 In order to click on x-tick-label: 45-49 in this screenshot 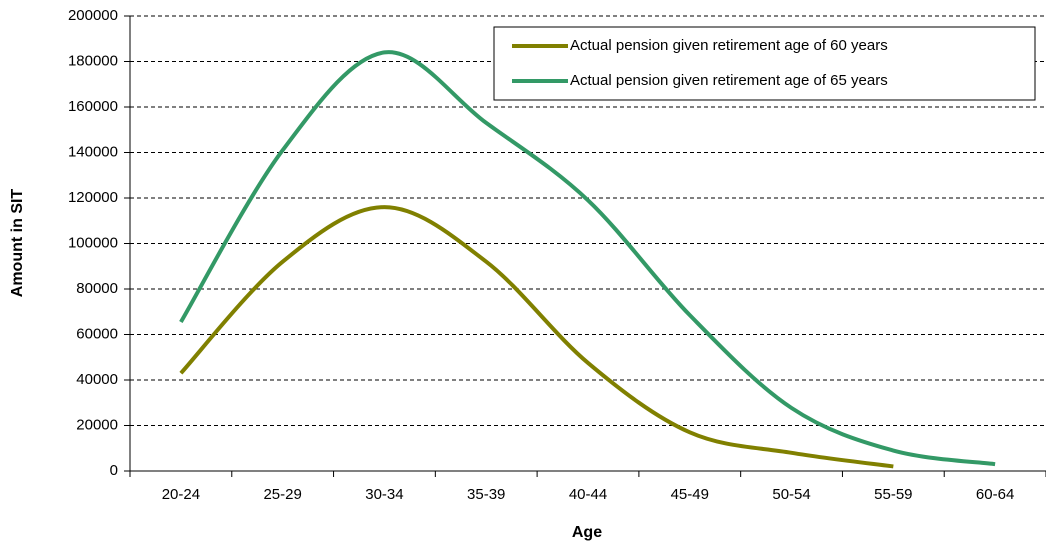, I will do `click(690, 494)`.